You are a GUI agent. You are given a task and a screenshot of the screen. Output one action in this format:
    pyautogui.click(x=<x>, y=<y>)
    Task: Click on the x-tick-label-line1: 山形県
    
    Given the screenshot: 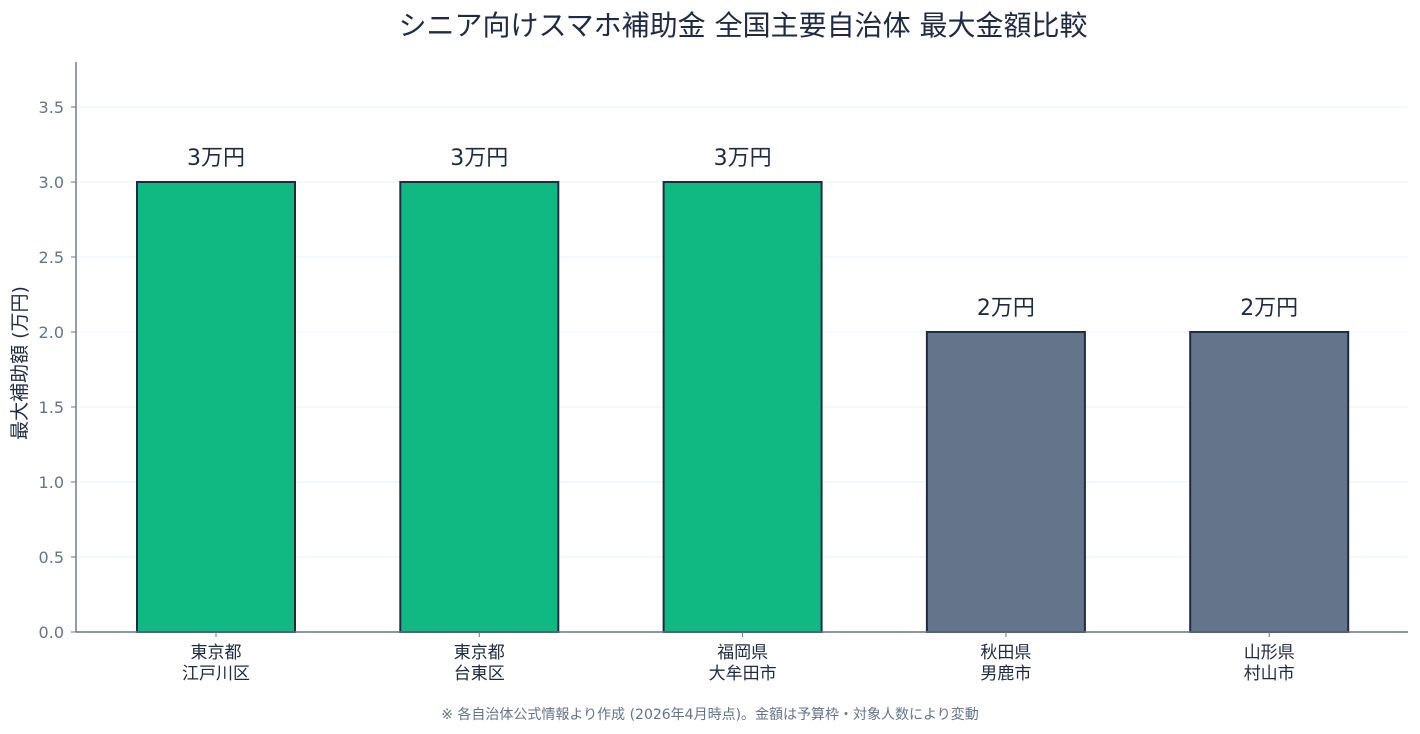 What is the action you would take?
    pyautogui.click(x=1269, y=653)
    